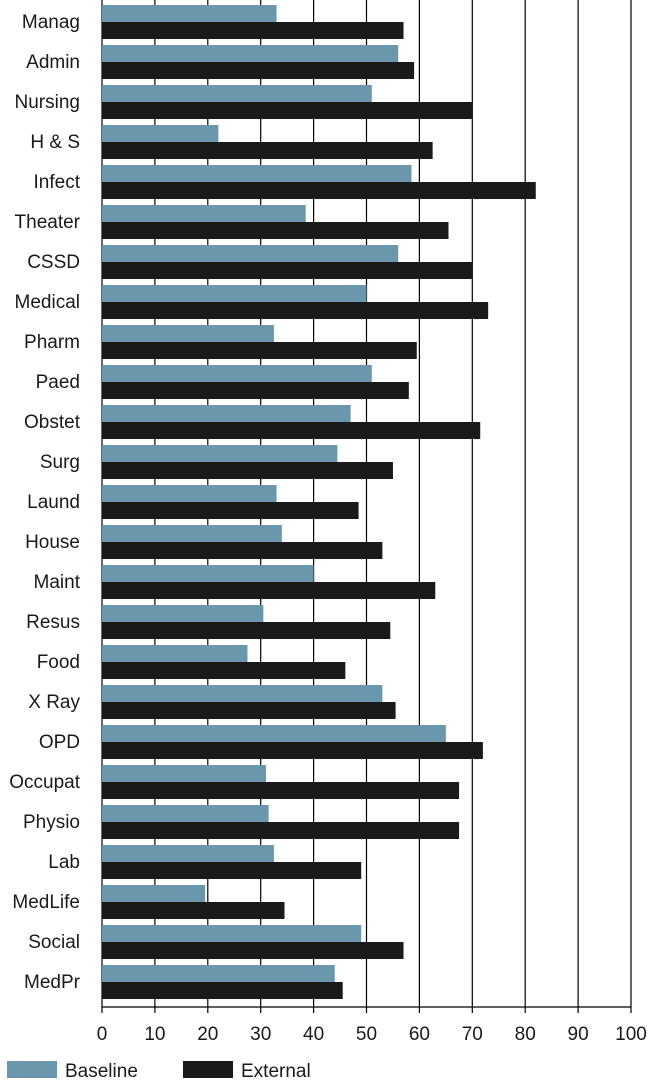 The image size is (651, 1080). What do you see at coordinates (52, 982) in the screenshot?
I see `category-label: MedPr` at bounding box center [52, 982].